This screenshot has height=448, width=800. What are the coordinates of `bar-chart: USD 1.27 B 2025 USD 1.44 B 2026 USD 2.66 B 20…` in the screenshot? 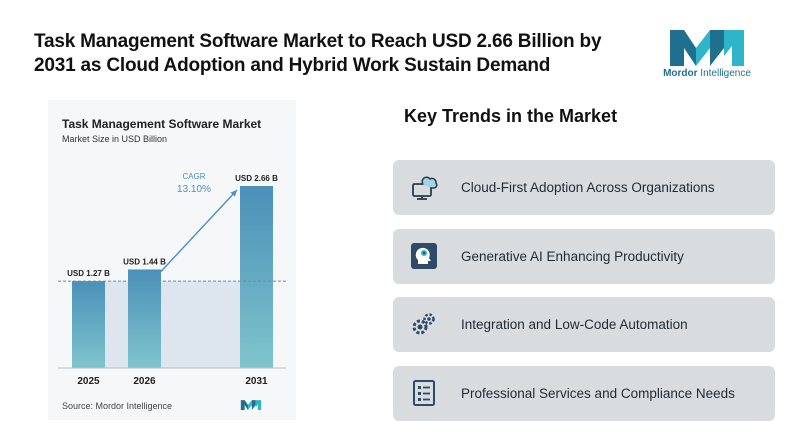 It's located at (172, 279).